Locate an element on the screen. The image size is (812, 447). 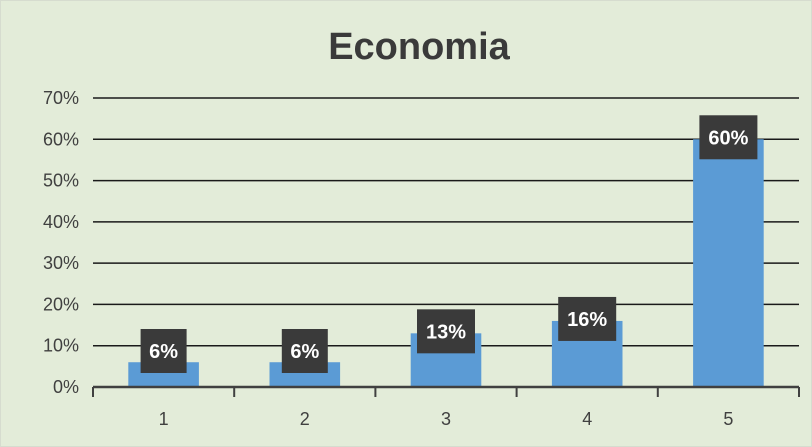
x-tick-label: 4 is located at coordinates (587, 419).